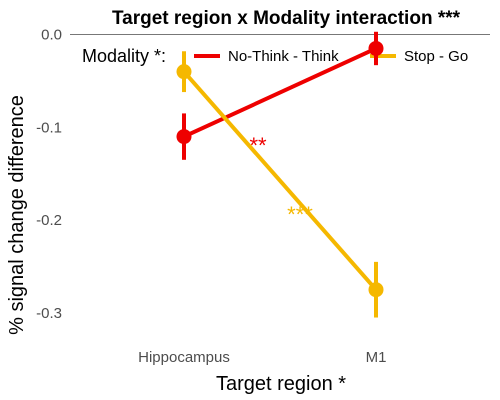 The image size is (500, 400). What do you see at coordinates (49, 313) in the screenshot?
I see `y-tick-label: -0.3` at bounding box center [49, 313].